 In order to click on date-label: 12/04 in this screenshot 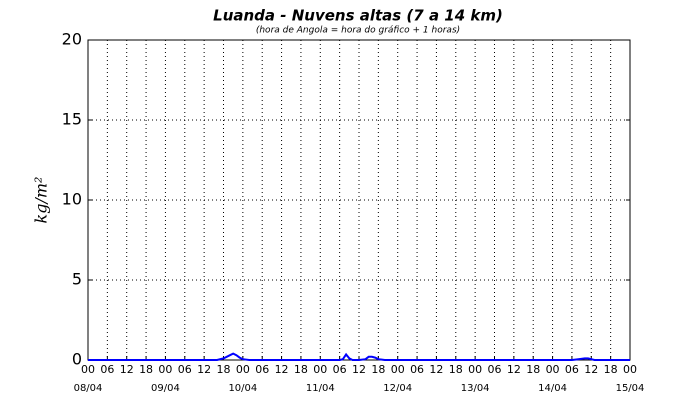, I will do `click(397, 388)`.